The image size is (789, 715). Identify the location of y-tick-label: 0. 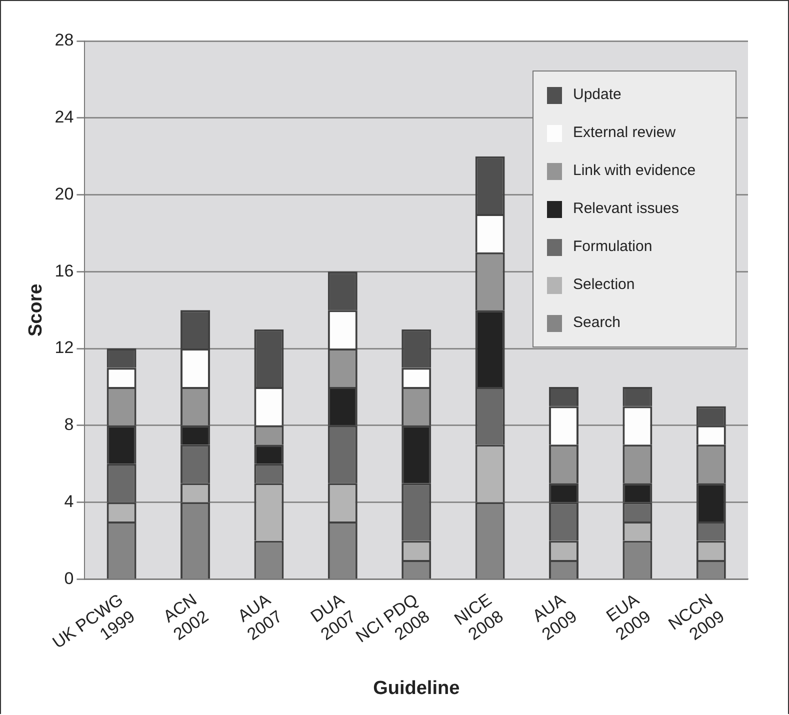
(69, 578).